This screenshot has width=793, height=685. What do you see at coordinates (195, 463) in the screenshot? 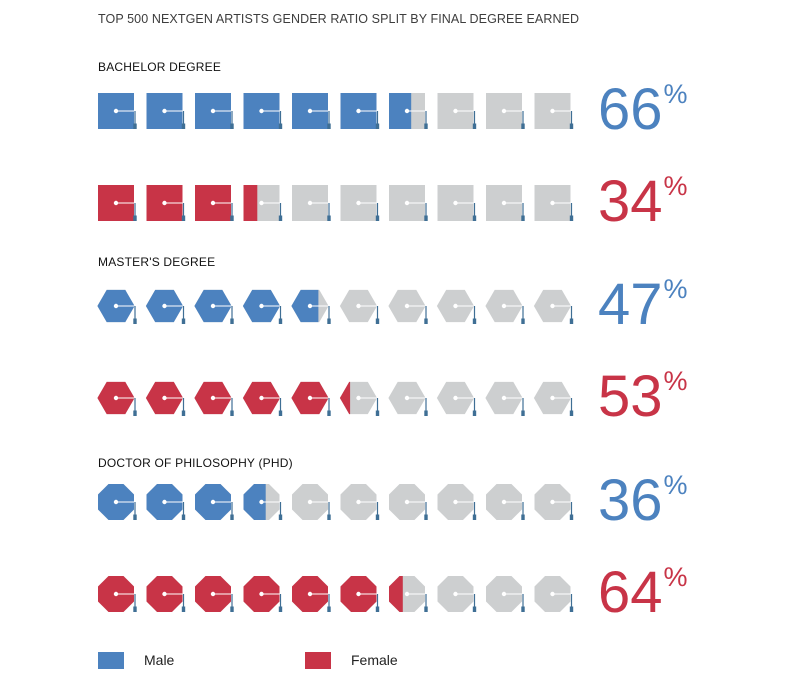
I see `group-label-phd: DOCTOR OF PHILOSOPHY (PHD)` at bounding box center [195, 463].